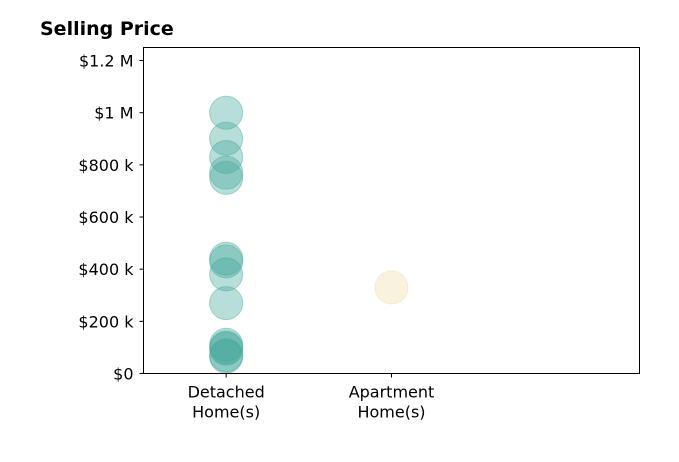 The height and width of the screenshot is (462, 679). What do you see at coordinates (107, 29) in the screenshot?
I see `chart-title: Selling Price` at bounding box center [107, 29].